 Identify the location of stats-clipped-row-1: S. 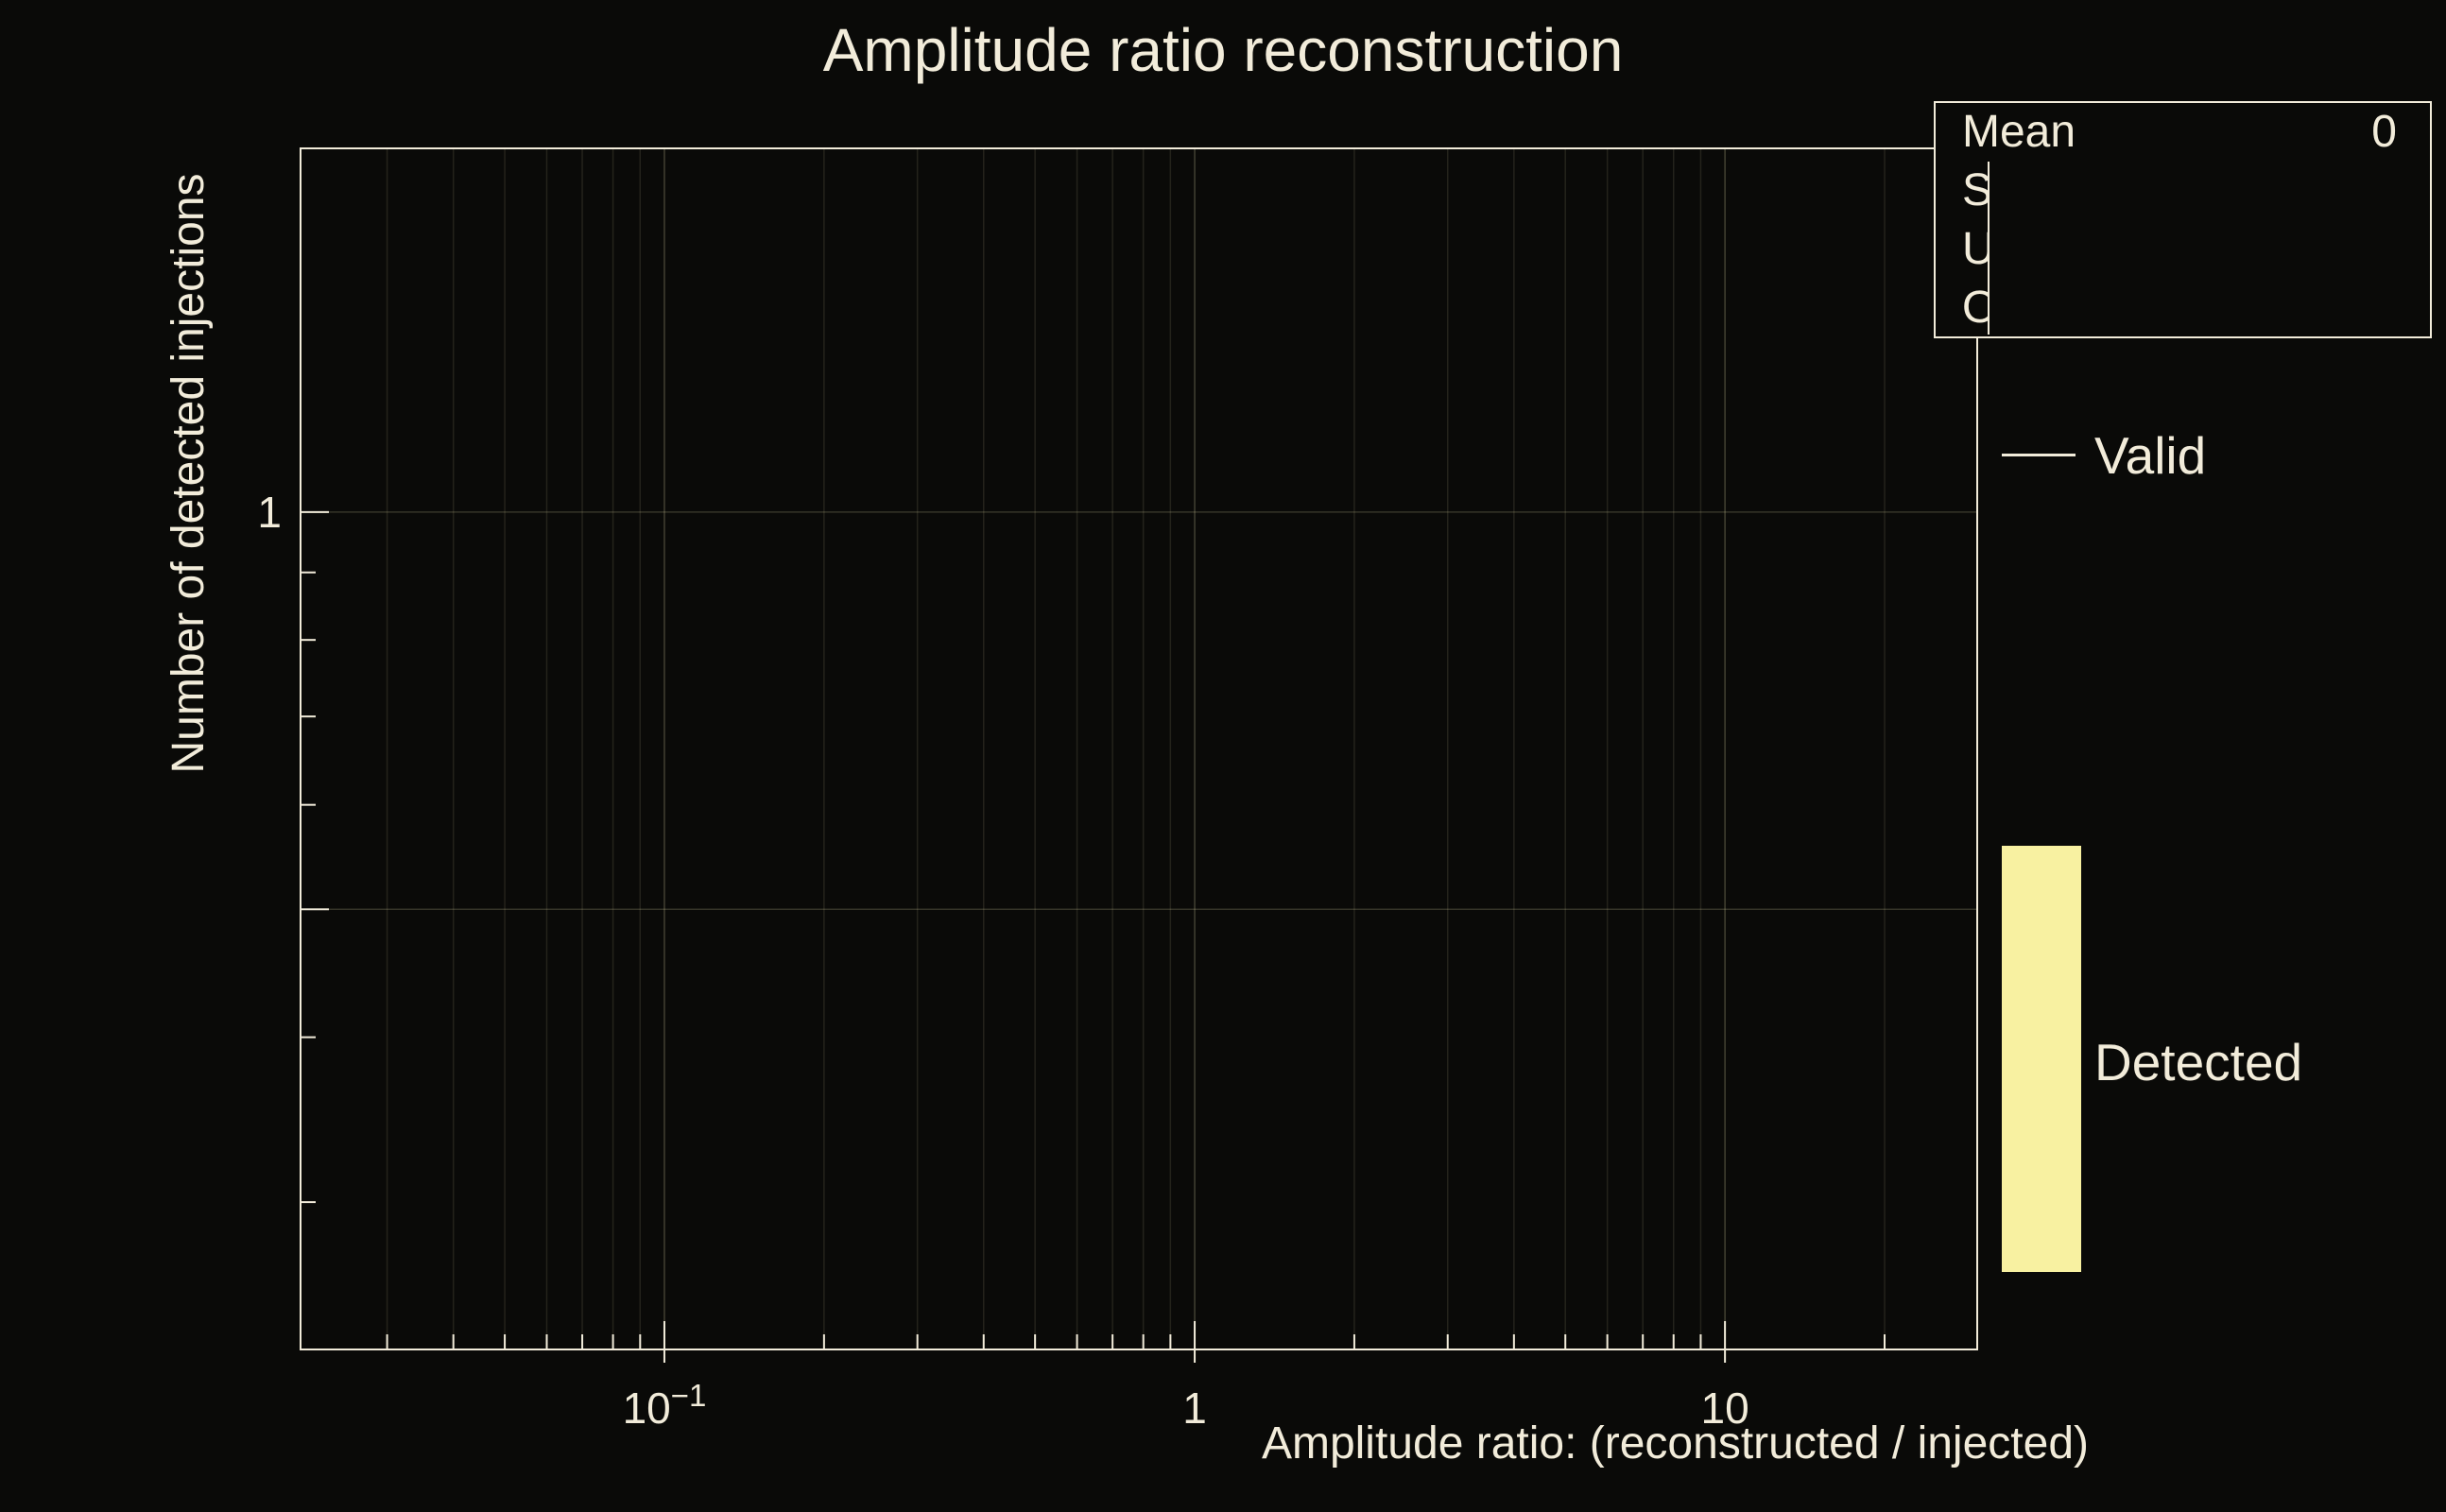
(1975, 190).